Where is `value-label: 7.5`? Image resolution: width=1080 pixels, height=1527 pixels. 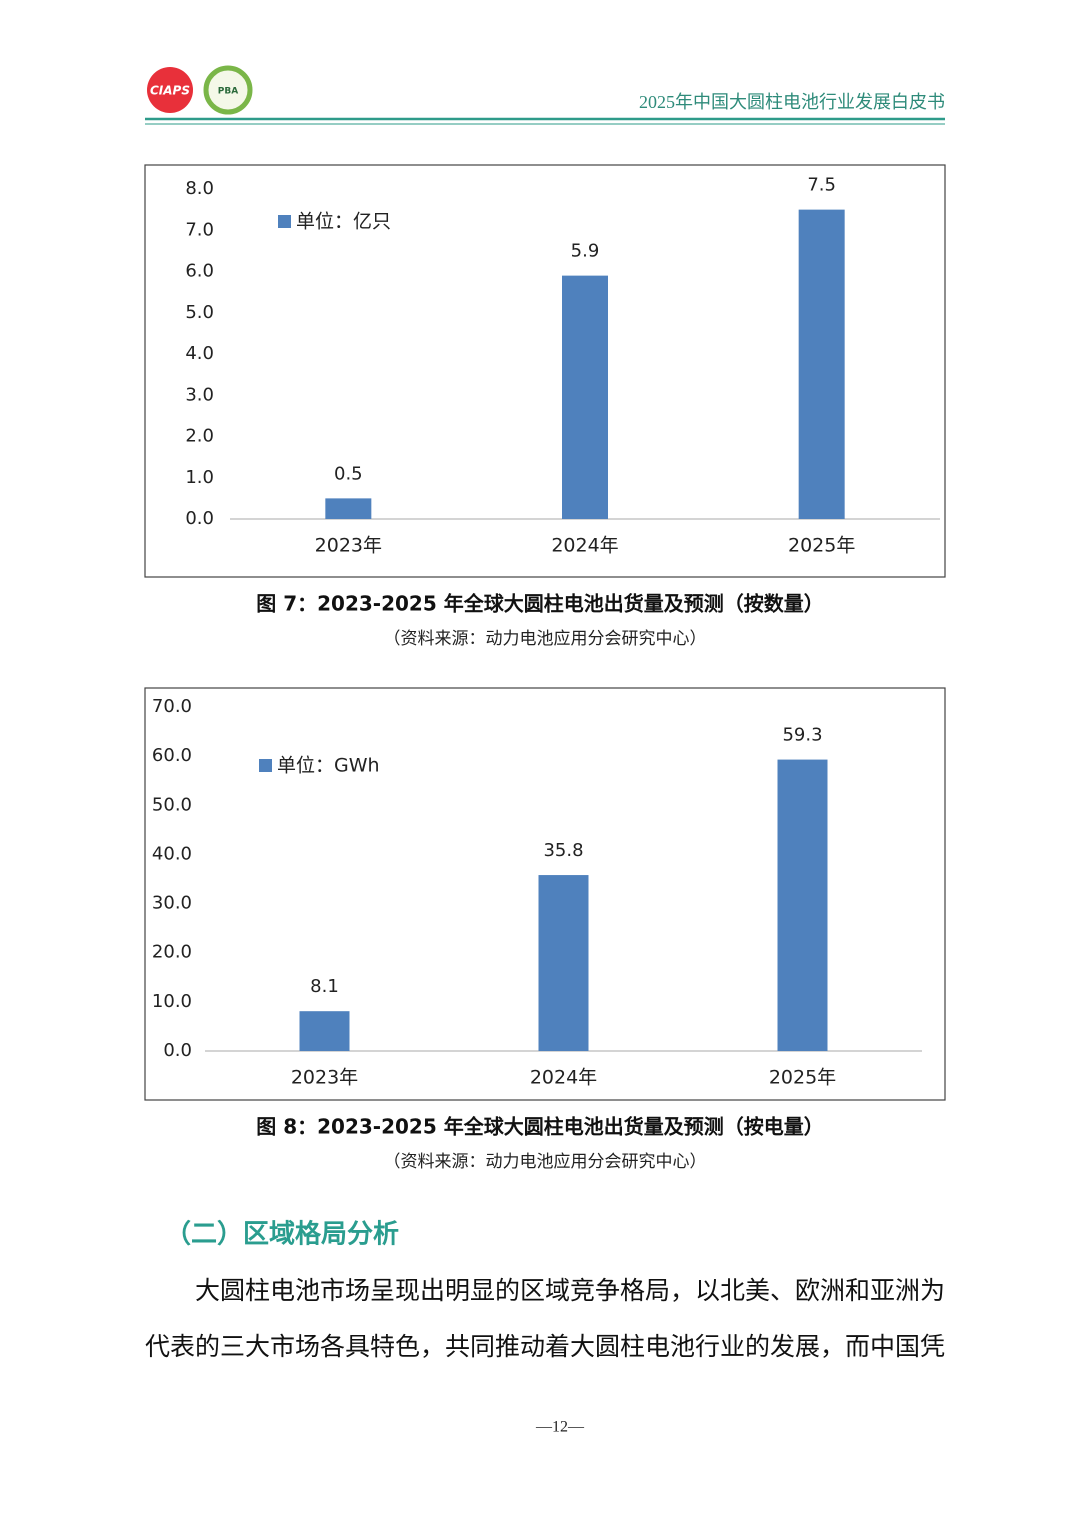 value-label: 7.5 is located at coordinates (821, 185).